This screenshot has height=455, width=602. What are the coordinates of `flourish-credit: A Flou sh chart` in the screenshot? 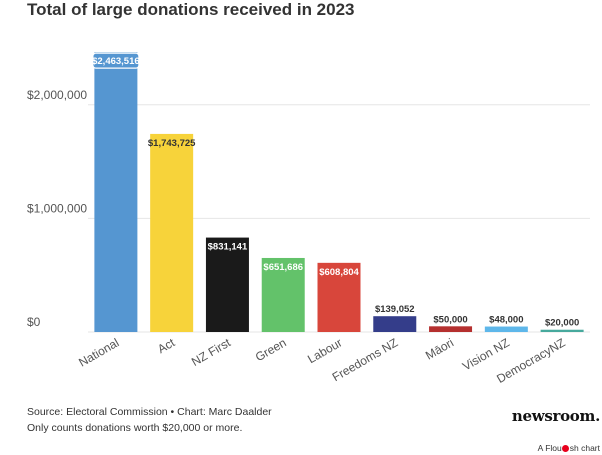 It's located at (569, 448).